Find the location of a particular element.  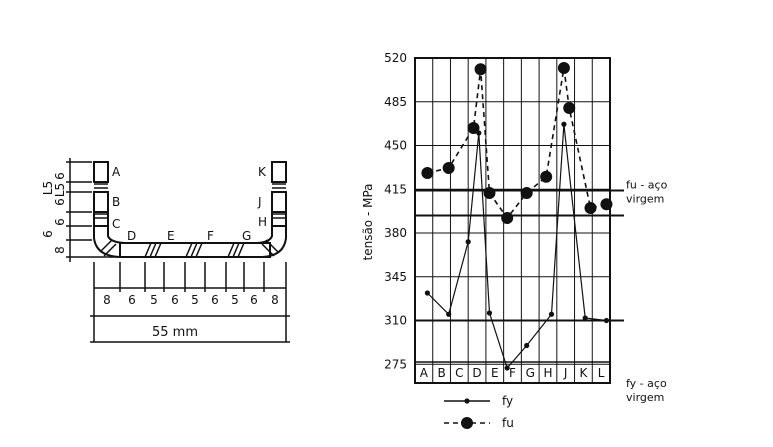

reference-sublabel-1: virgem is located at coordinates (645, 397).